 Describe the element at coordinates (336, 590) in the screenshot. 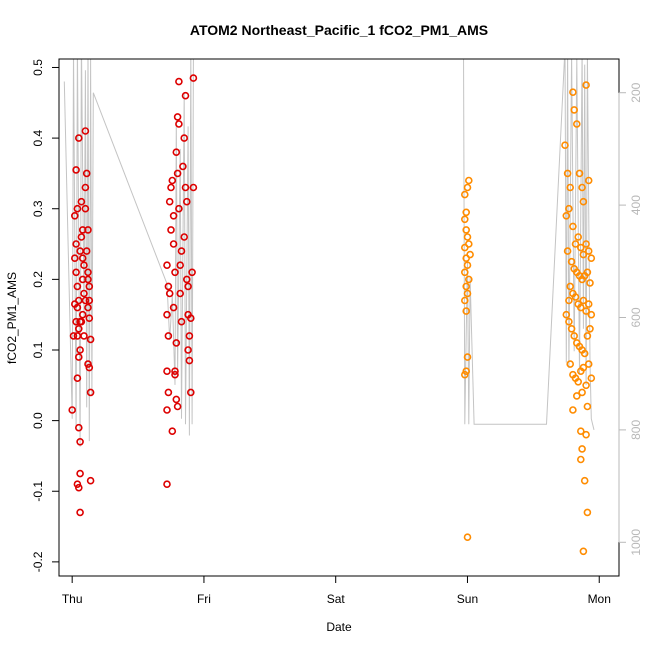

I see `x-axis: Thu Fri Sat Sun Mon` at that location.